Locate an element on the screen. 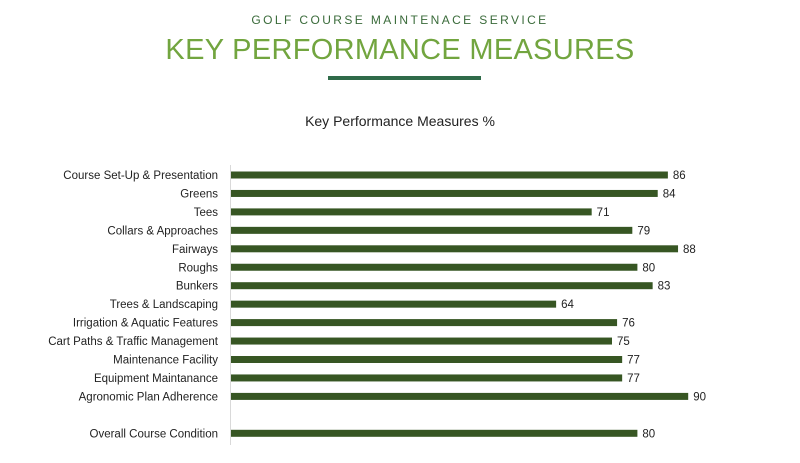 The width and height of the screenshot is (800, 463). page-title: KEY PERFORMANCE MEASURES is located at coordinates (400, 50).